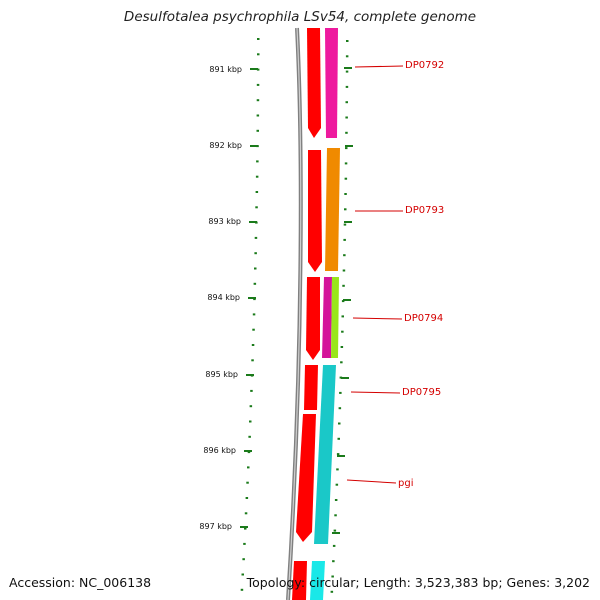 The image size is (600, 600). What do you see at coordinates (331, 83) in the screenshot?
I see `feature-block-magenta` at bounding box center [331, 83].